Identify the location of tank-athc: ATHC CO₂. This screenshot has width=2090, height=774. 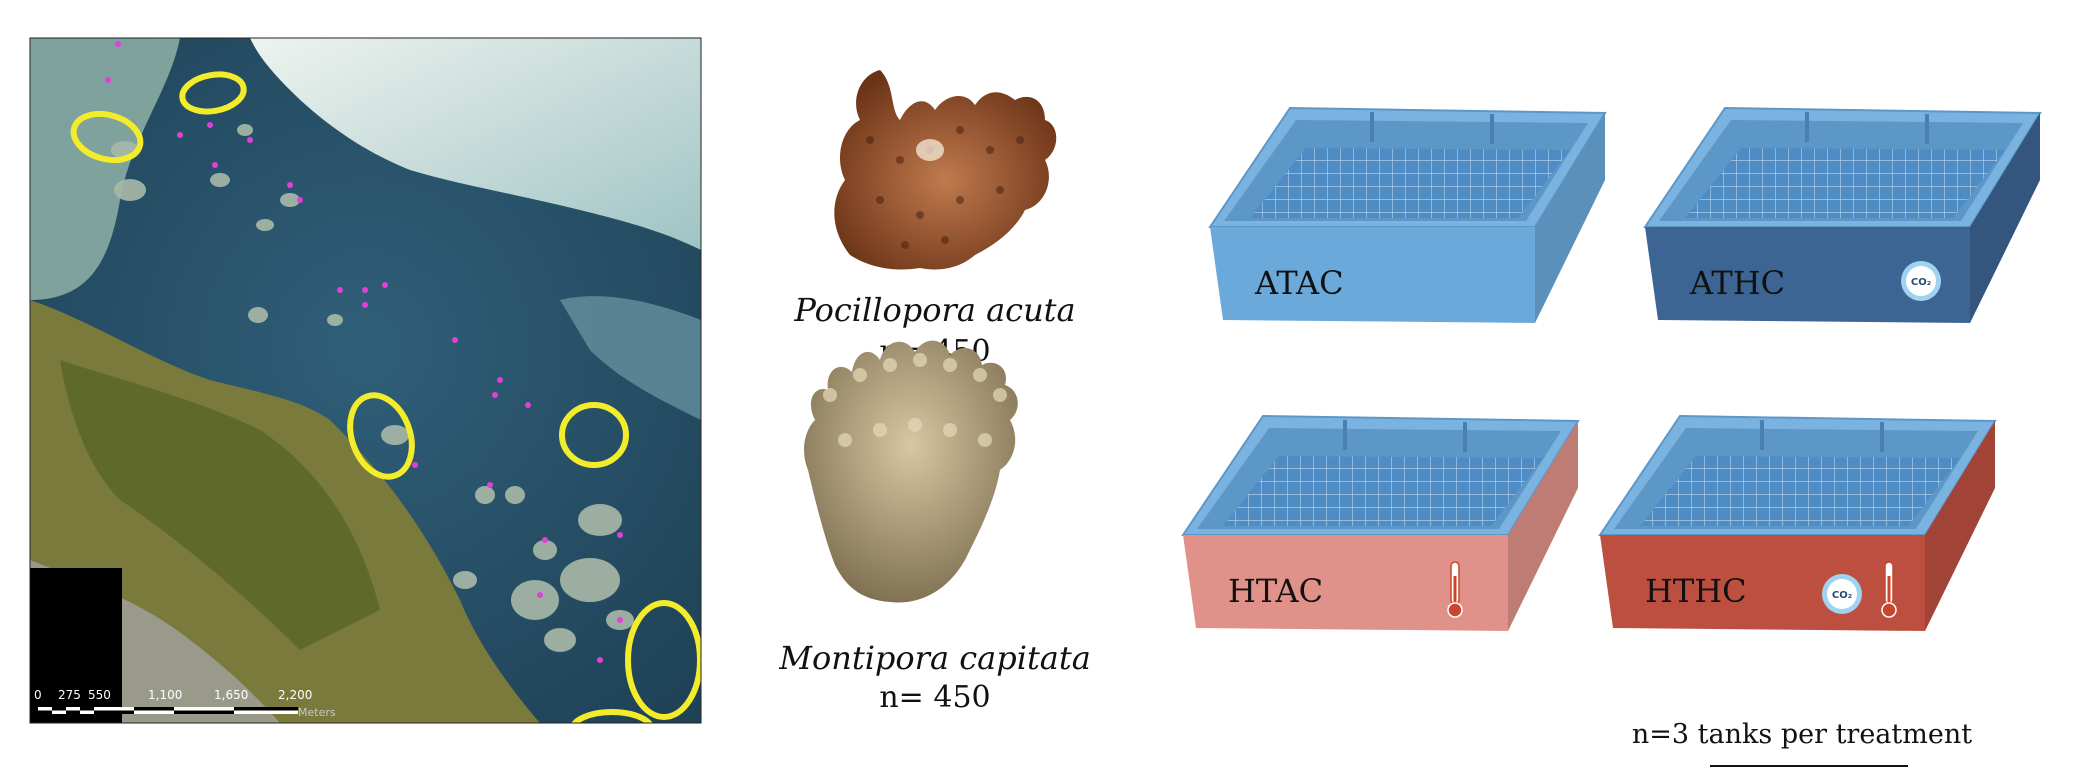
(1842, 214).